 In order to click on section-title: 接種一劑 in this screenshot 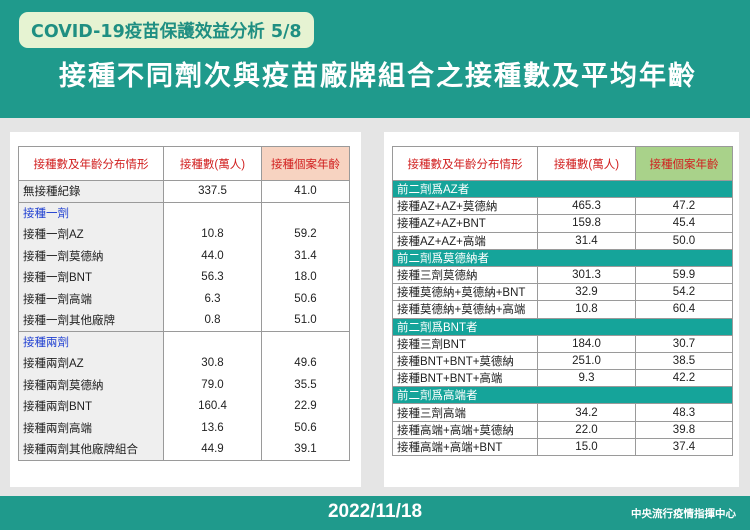, I will do `click(91, 212)`.